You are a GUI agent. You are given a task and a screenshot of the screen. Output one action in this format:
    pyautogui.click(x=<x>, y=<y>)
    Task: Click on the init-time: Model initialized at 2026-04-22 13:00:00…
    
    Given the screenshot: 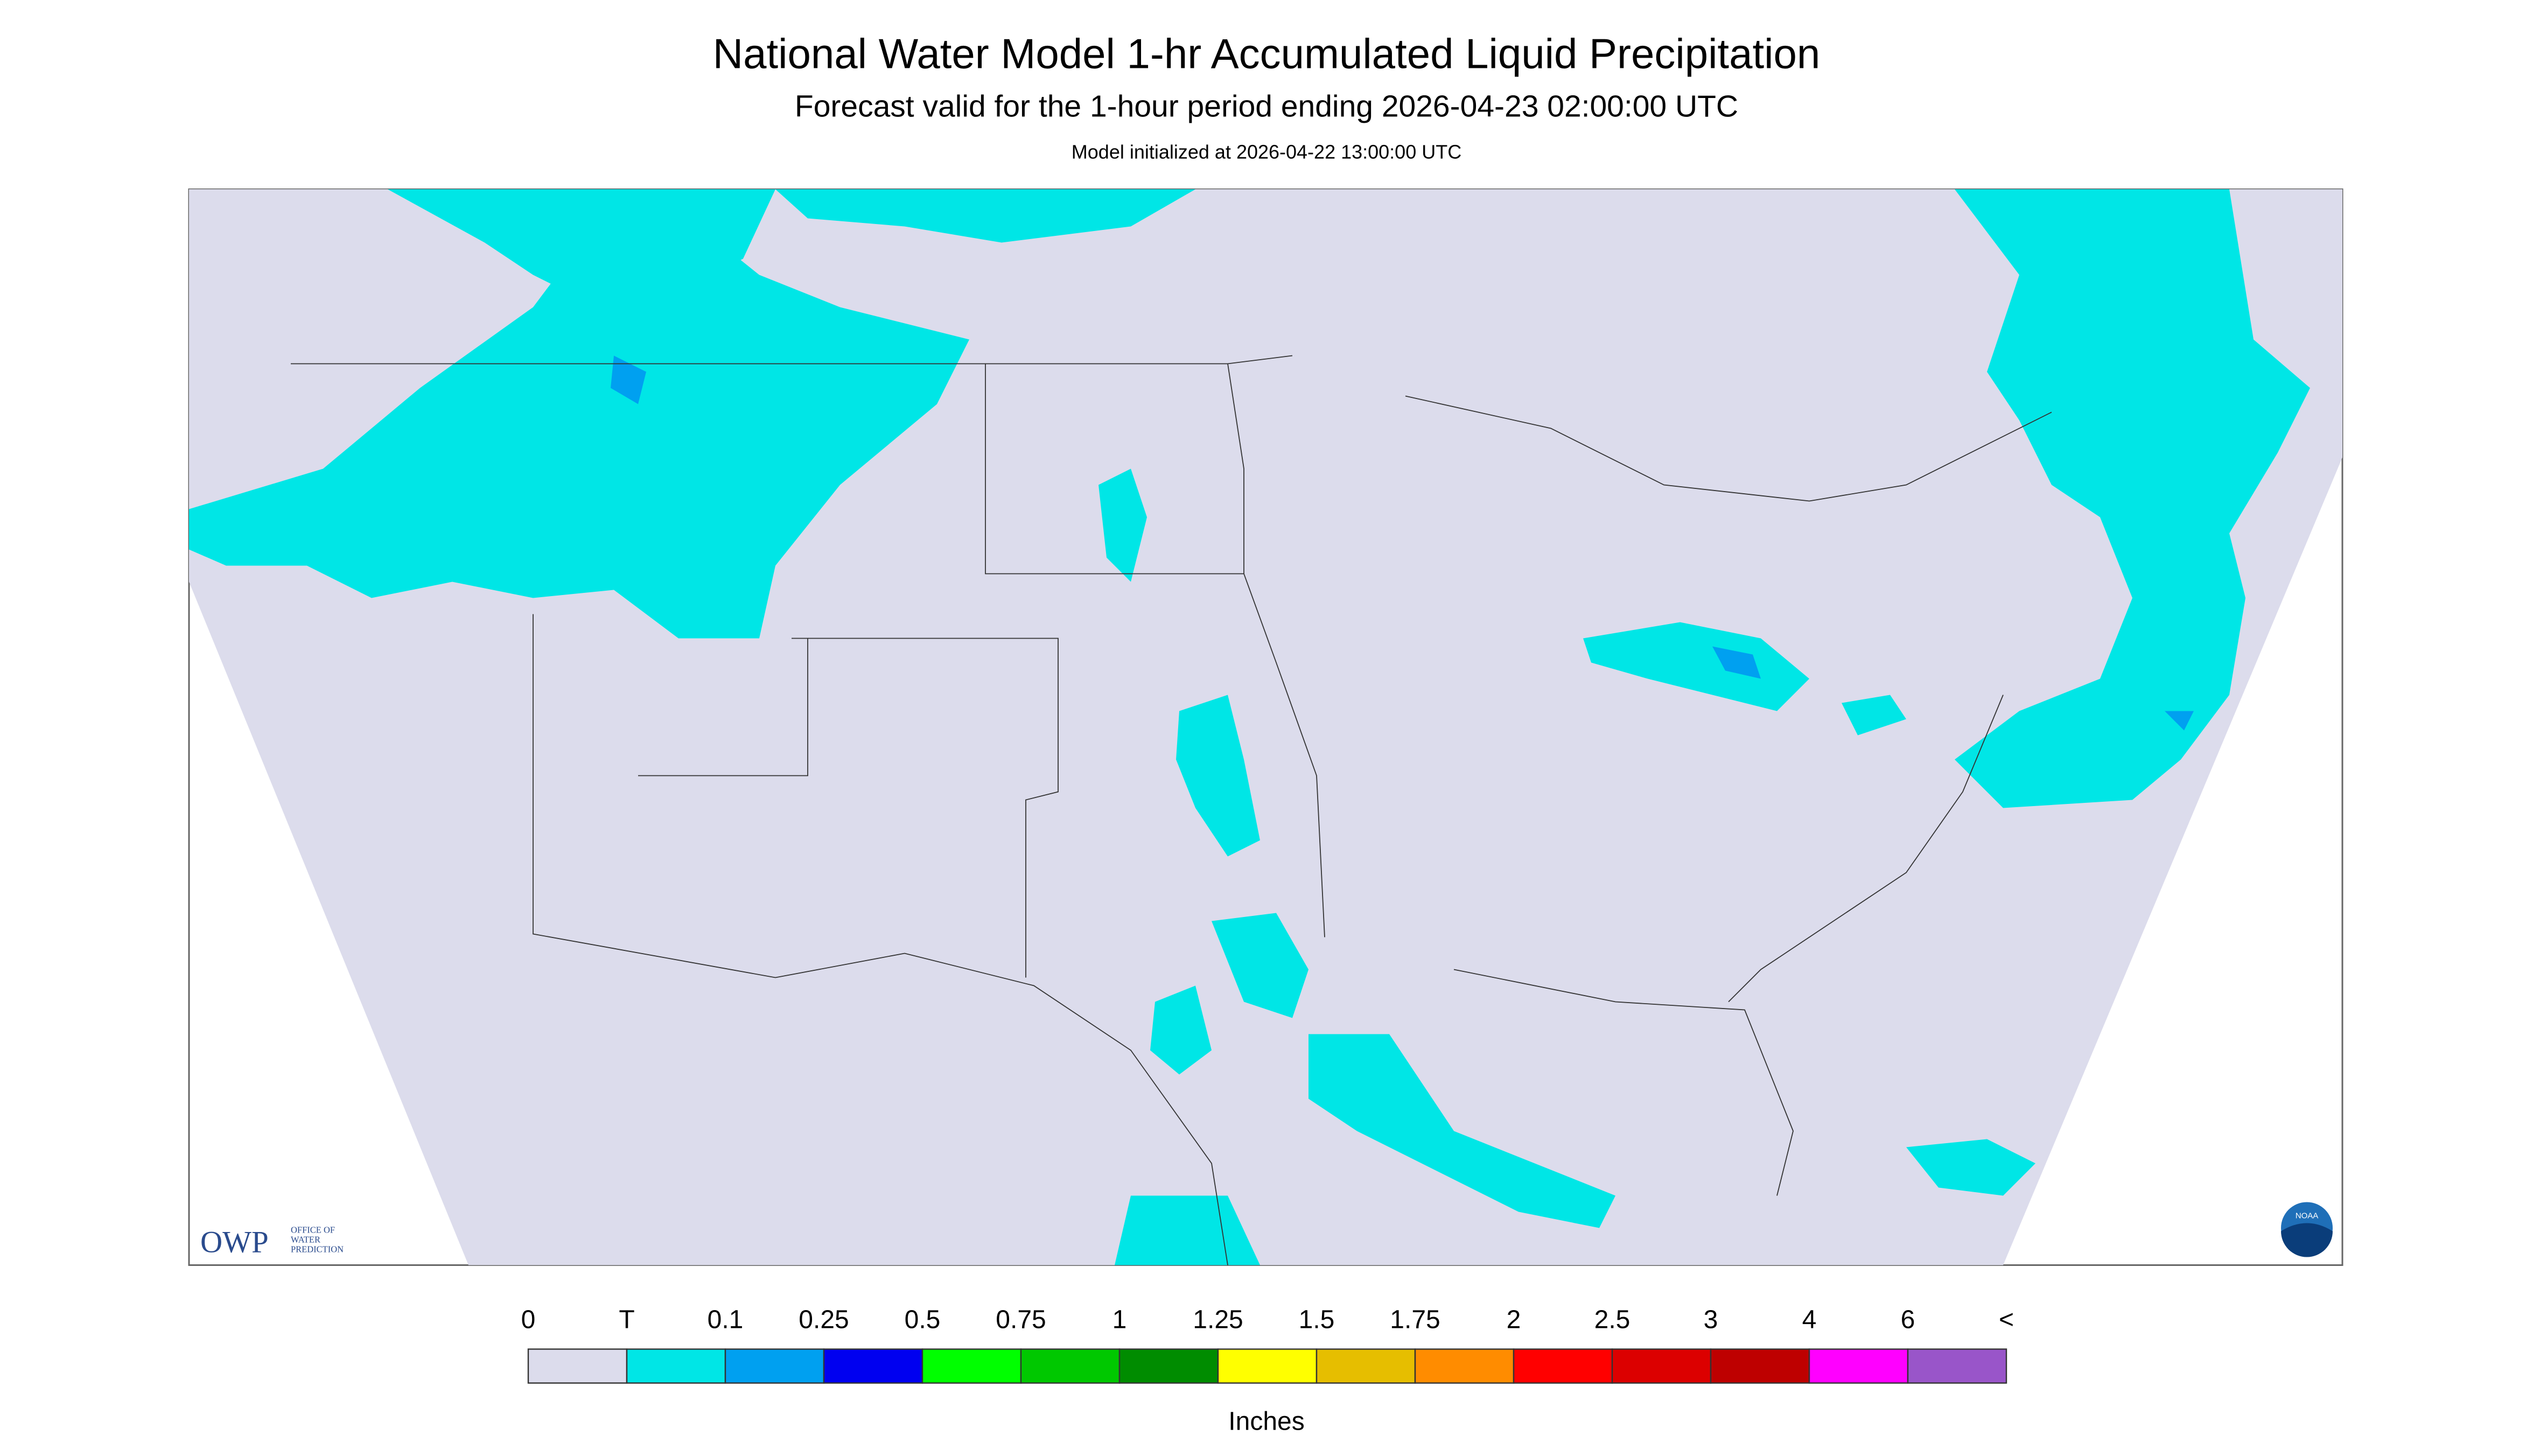 What is the action you would take?
    pyautogui.click(x=1266, y=152)
    